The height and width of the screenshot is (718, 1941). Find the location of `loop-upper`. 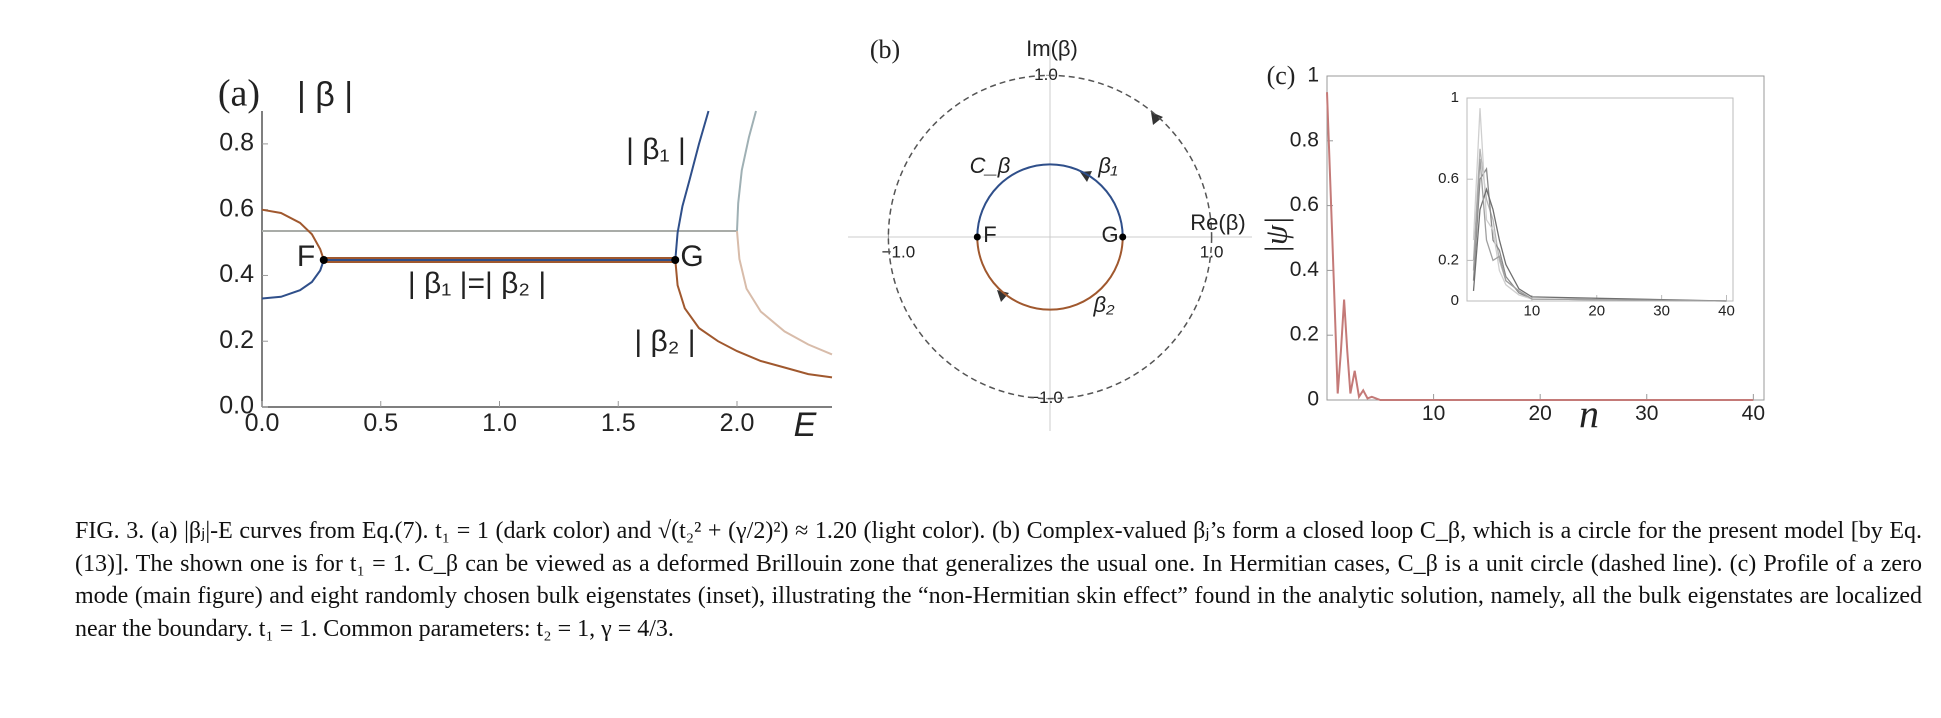

loop-upper is located at coordinates (1050, 200).